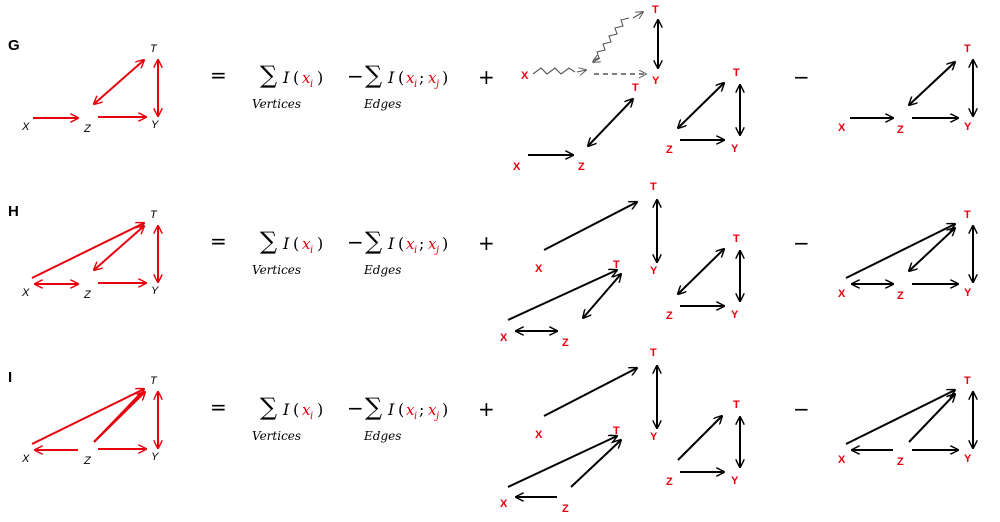 Image resolution: width=1000 pixels, height=522 pixels. Describe the element at coordinates (14, 45) in the screenshot. I see `panel-label: G` at that location.